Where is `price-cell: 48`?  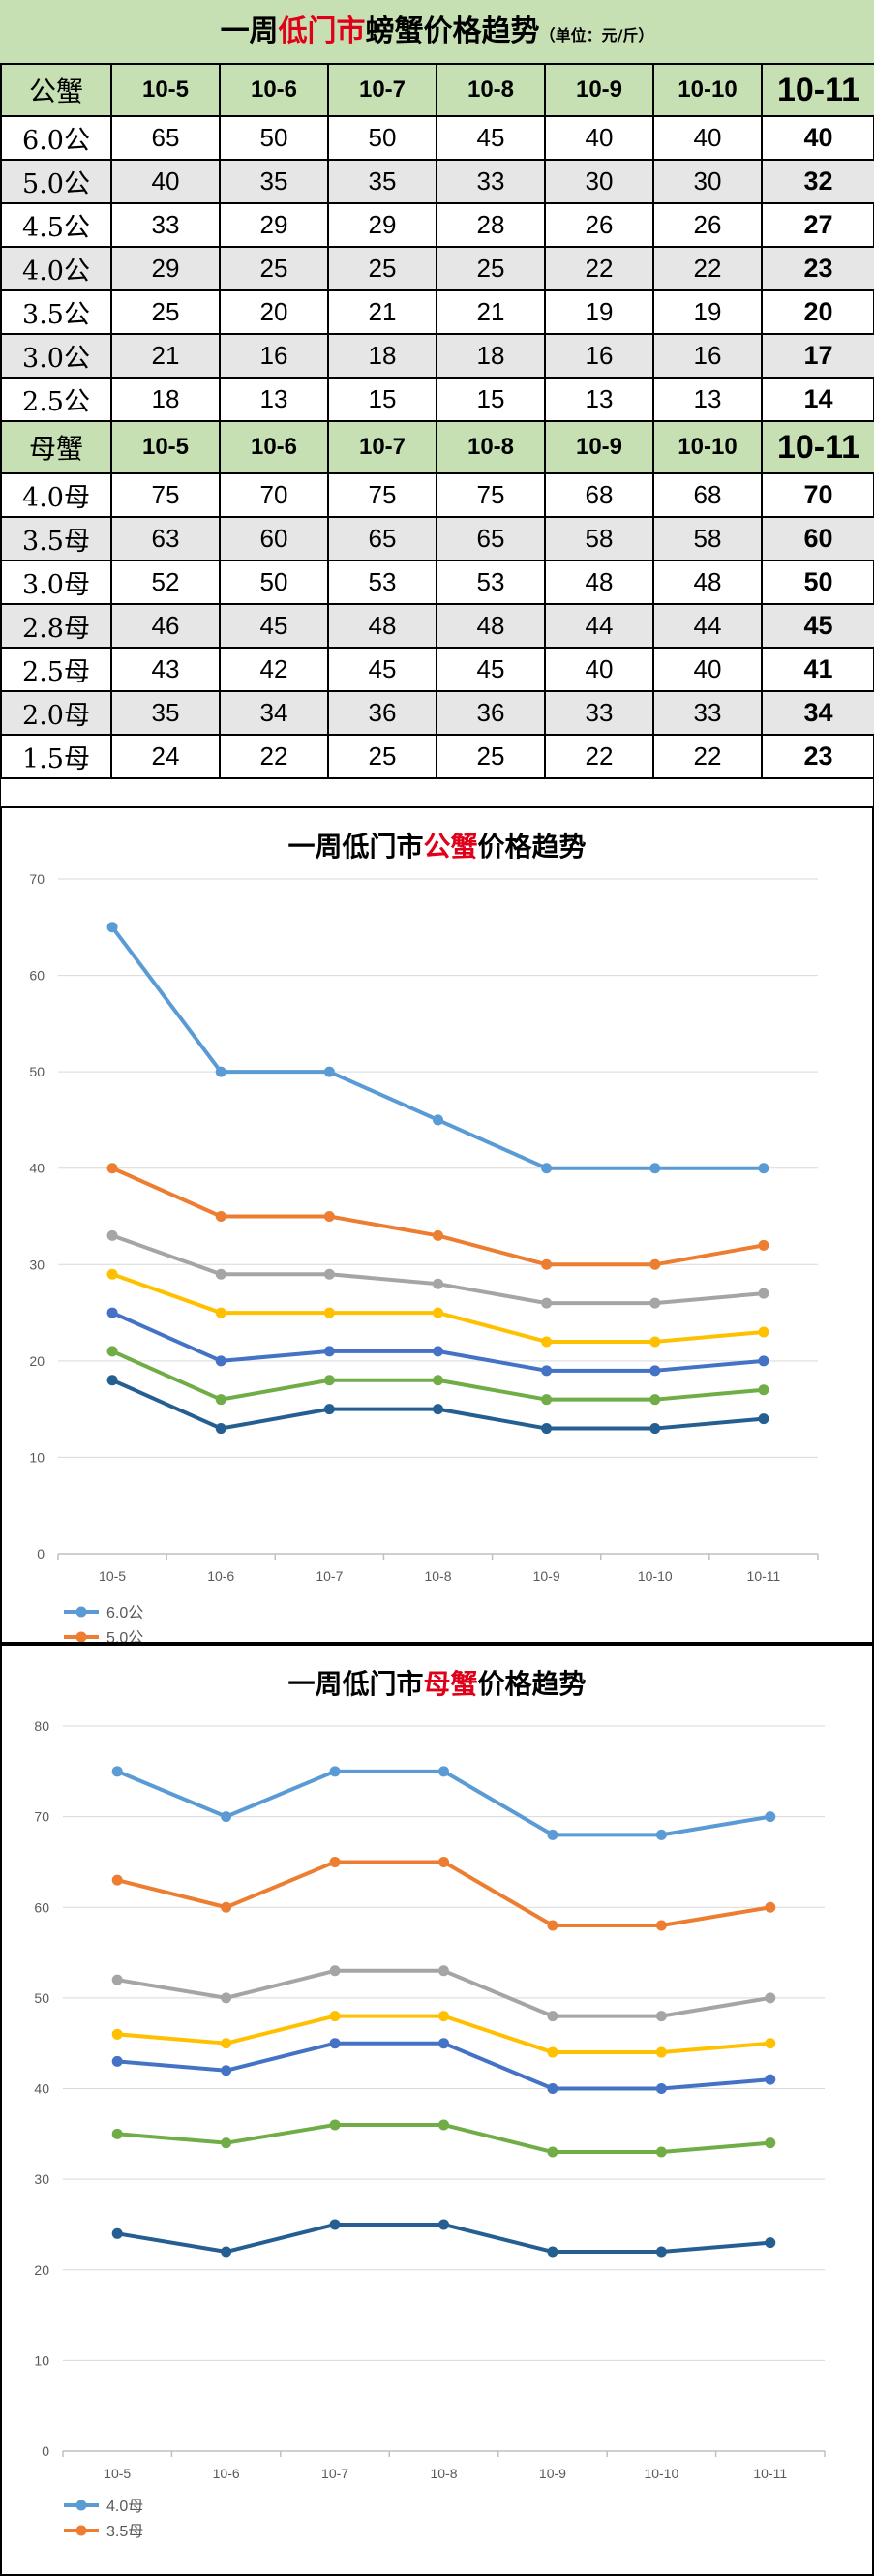 price-cell: 48 is located at coordinates (707, 582).